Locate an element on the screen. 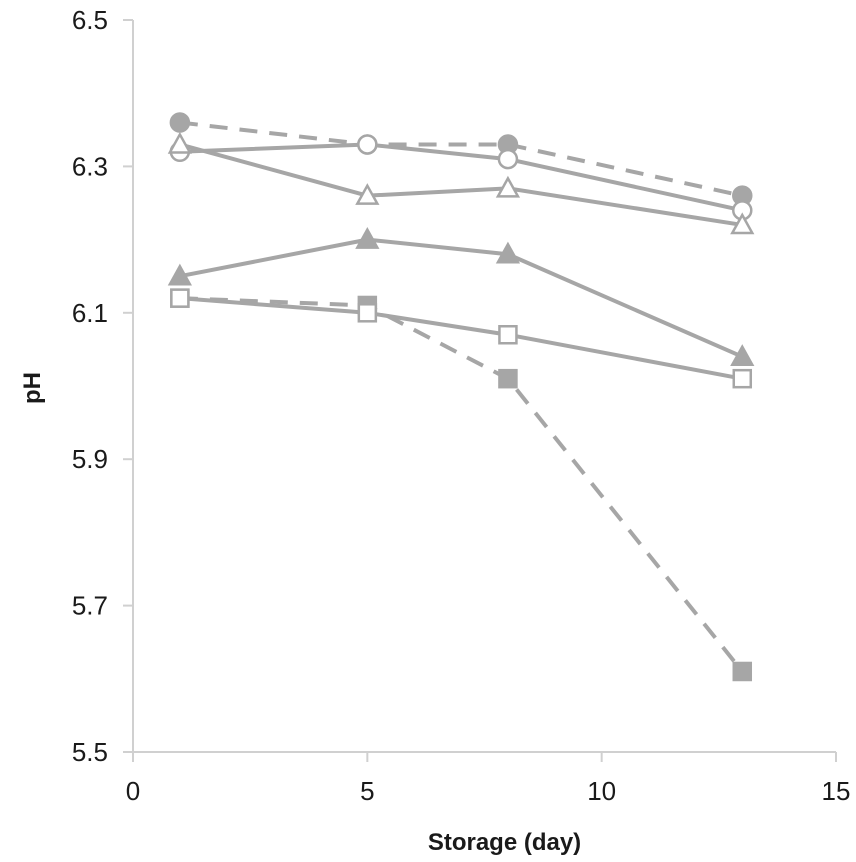 Image resolution: width=856 pixels, height=862 pixels. series-1-line is located at coordinates (461, 159).